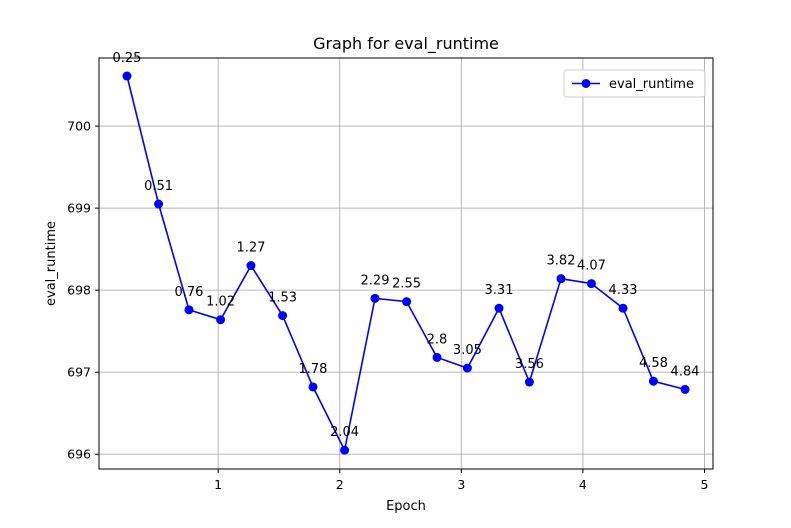 The height and width of the screenshot is (528, 791). Describe the element at coordinates (344, 432) in the screenshot. I see `data-label: 2.04` at that location.